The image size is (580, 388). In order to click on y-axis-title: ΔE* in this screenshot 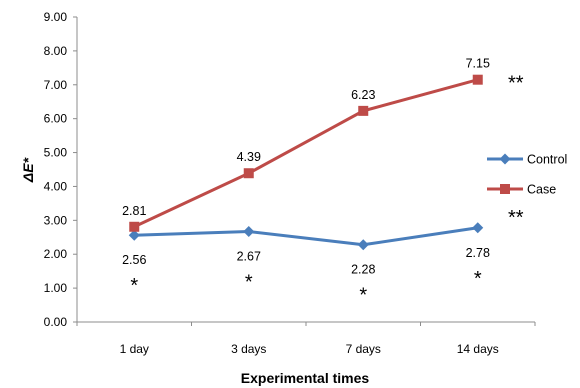, I will do `click(28, 170)`.